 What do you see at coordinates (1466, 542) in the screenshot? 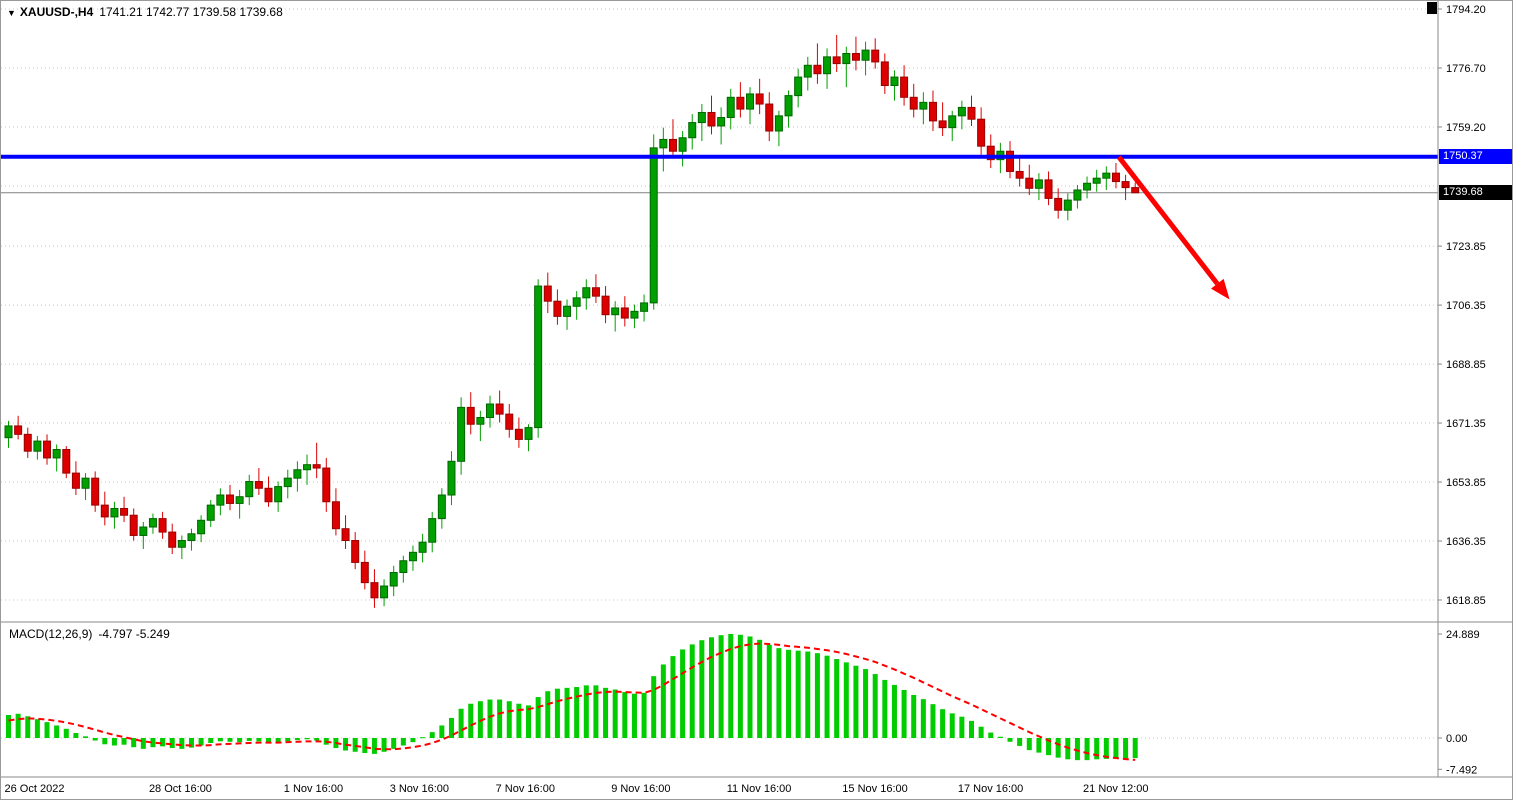
I see `svg-text: 1636.35` at bounding box center [1466, 542].